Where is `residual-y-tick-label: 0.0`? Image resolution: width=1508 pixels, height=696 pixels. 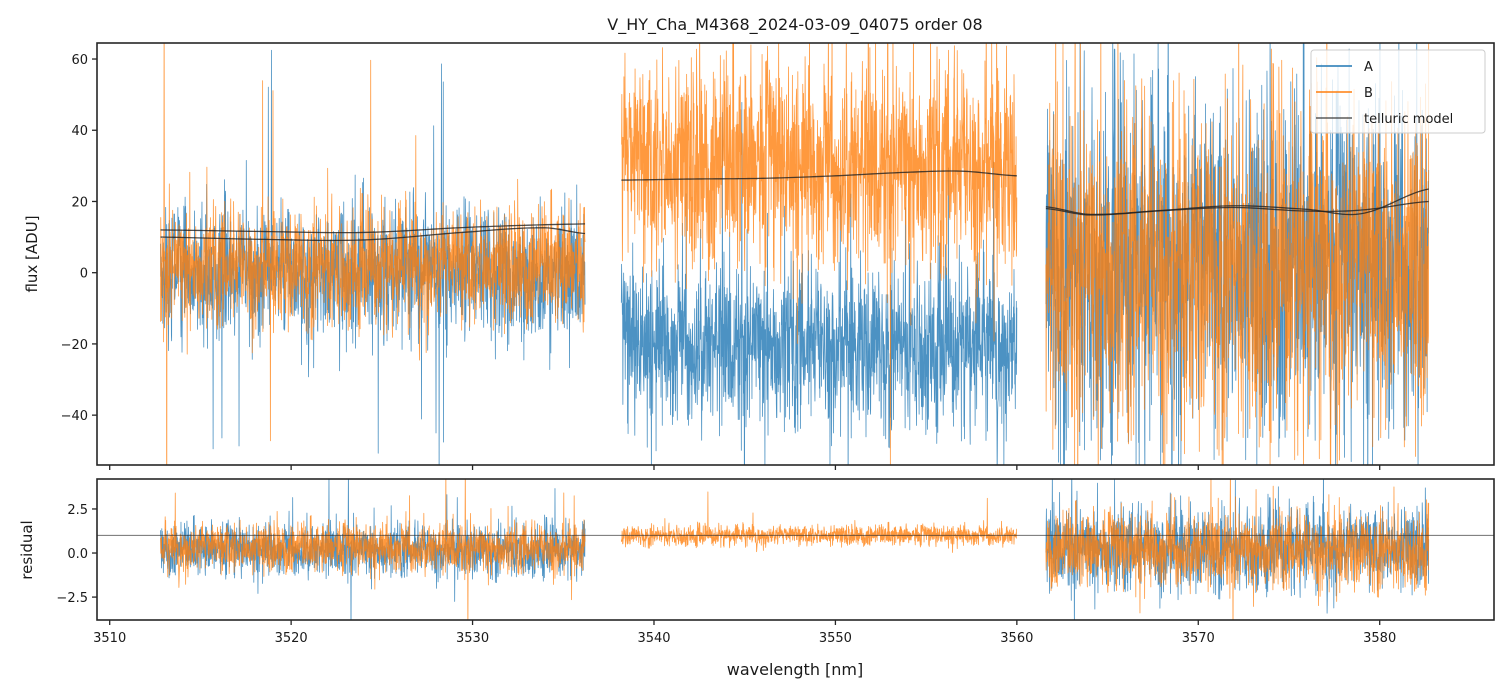
residual-y-tick-label: 0.0 is located at coordinates (77, 554).